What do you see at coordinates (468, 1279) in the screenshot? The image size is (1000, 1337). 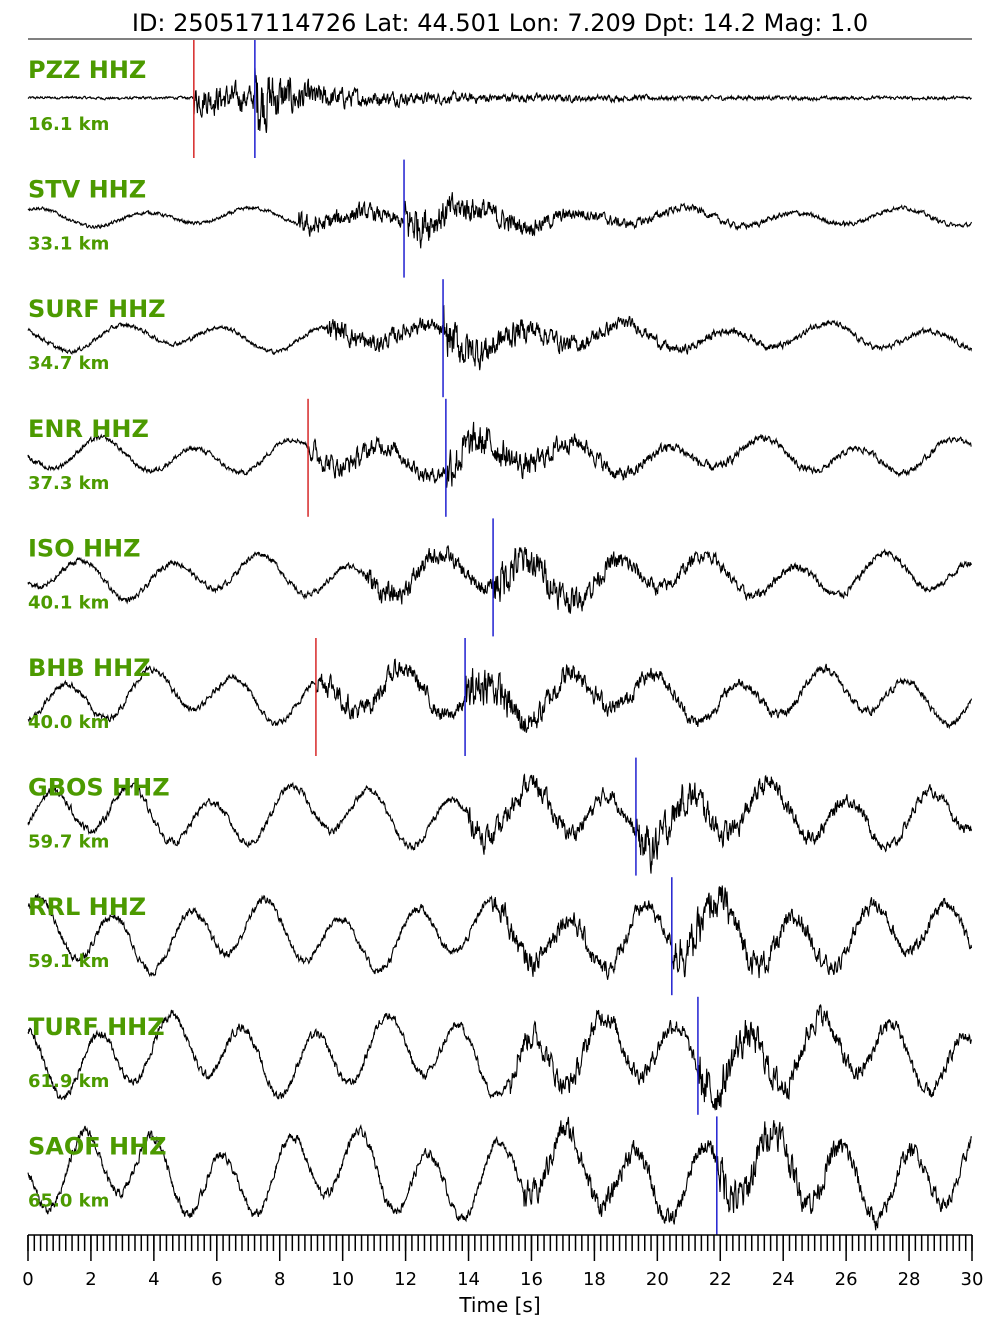 I see `x-tick-label: 14` at bounding box center [468, 1279].